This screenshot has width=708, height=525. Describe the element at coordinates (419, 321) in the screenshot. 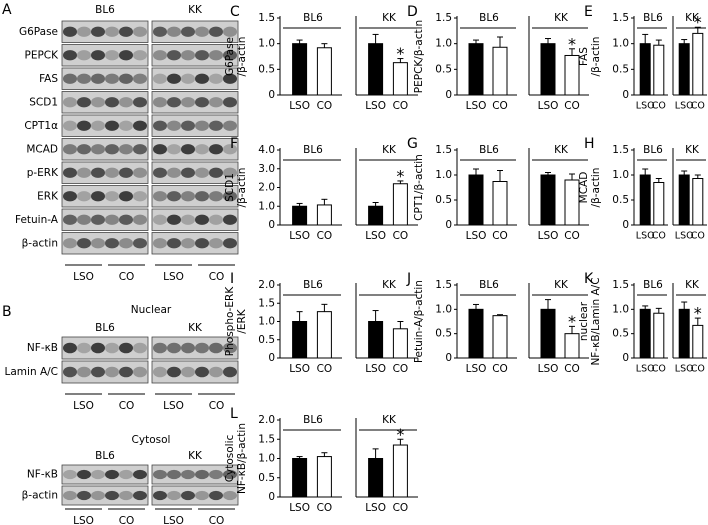

I see `y-axis-label: Fetuin-A/β-actin` at that location.